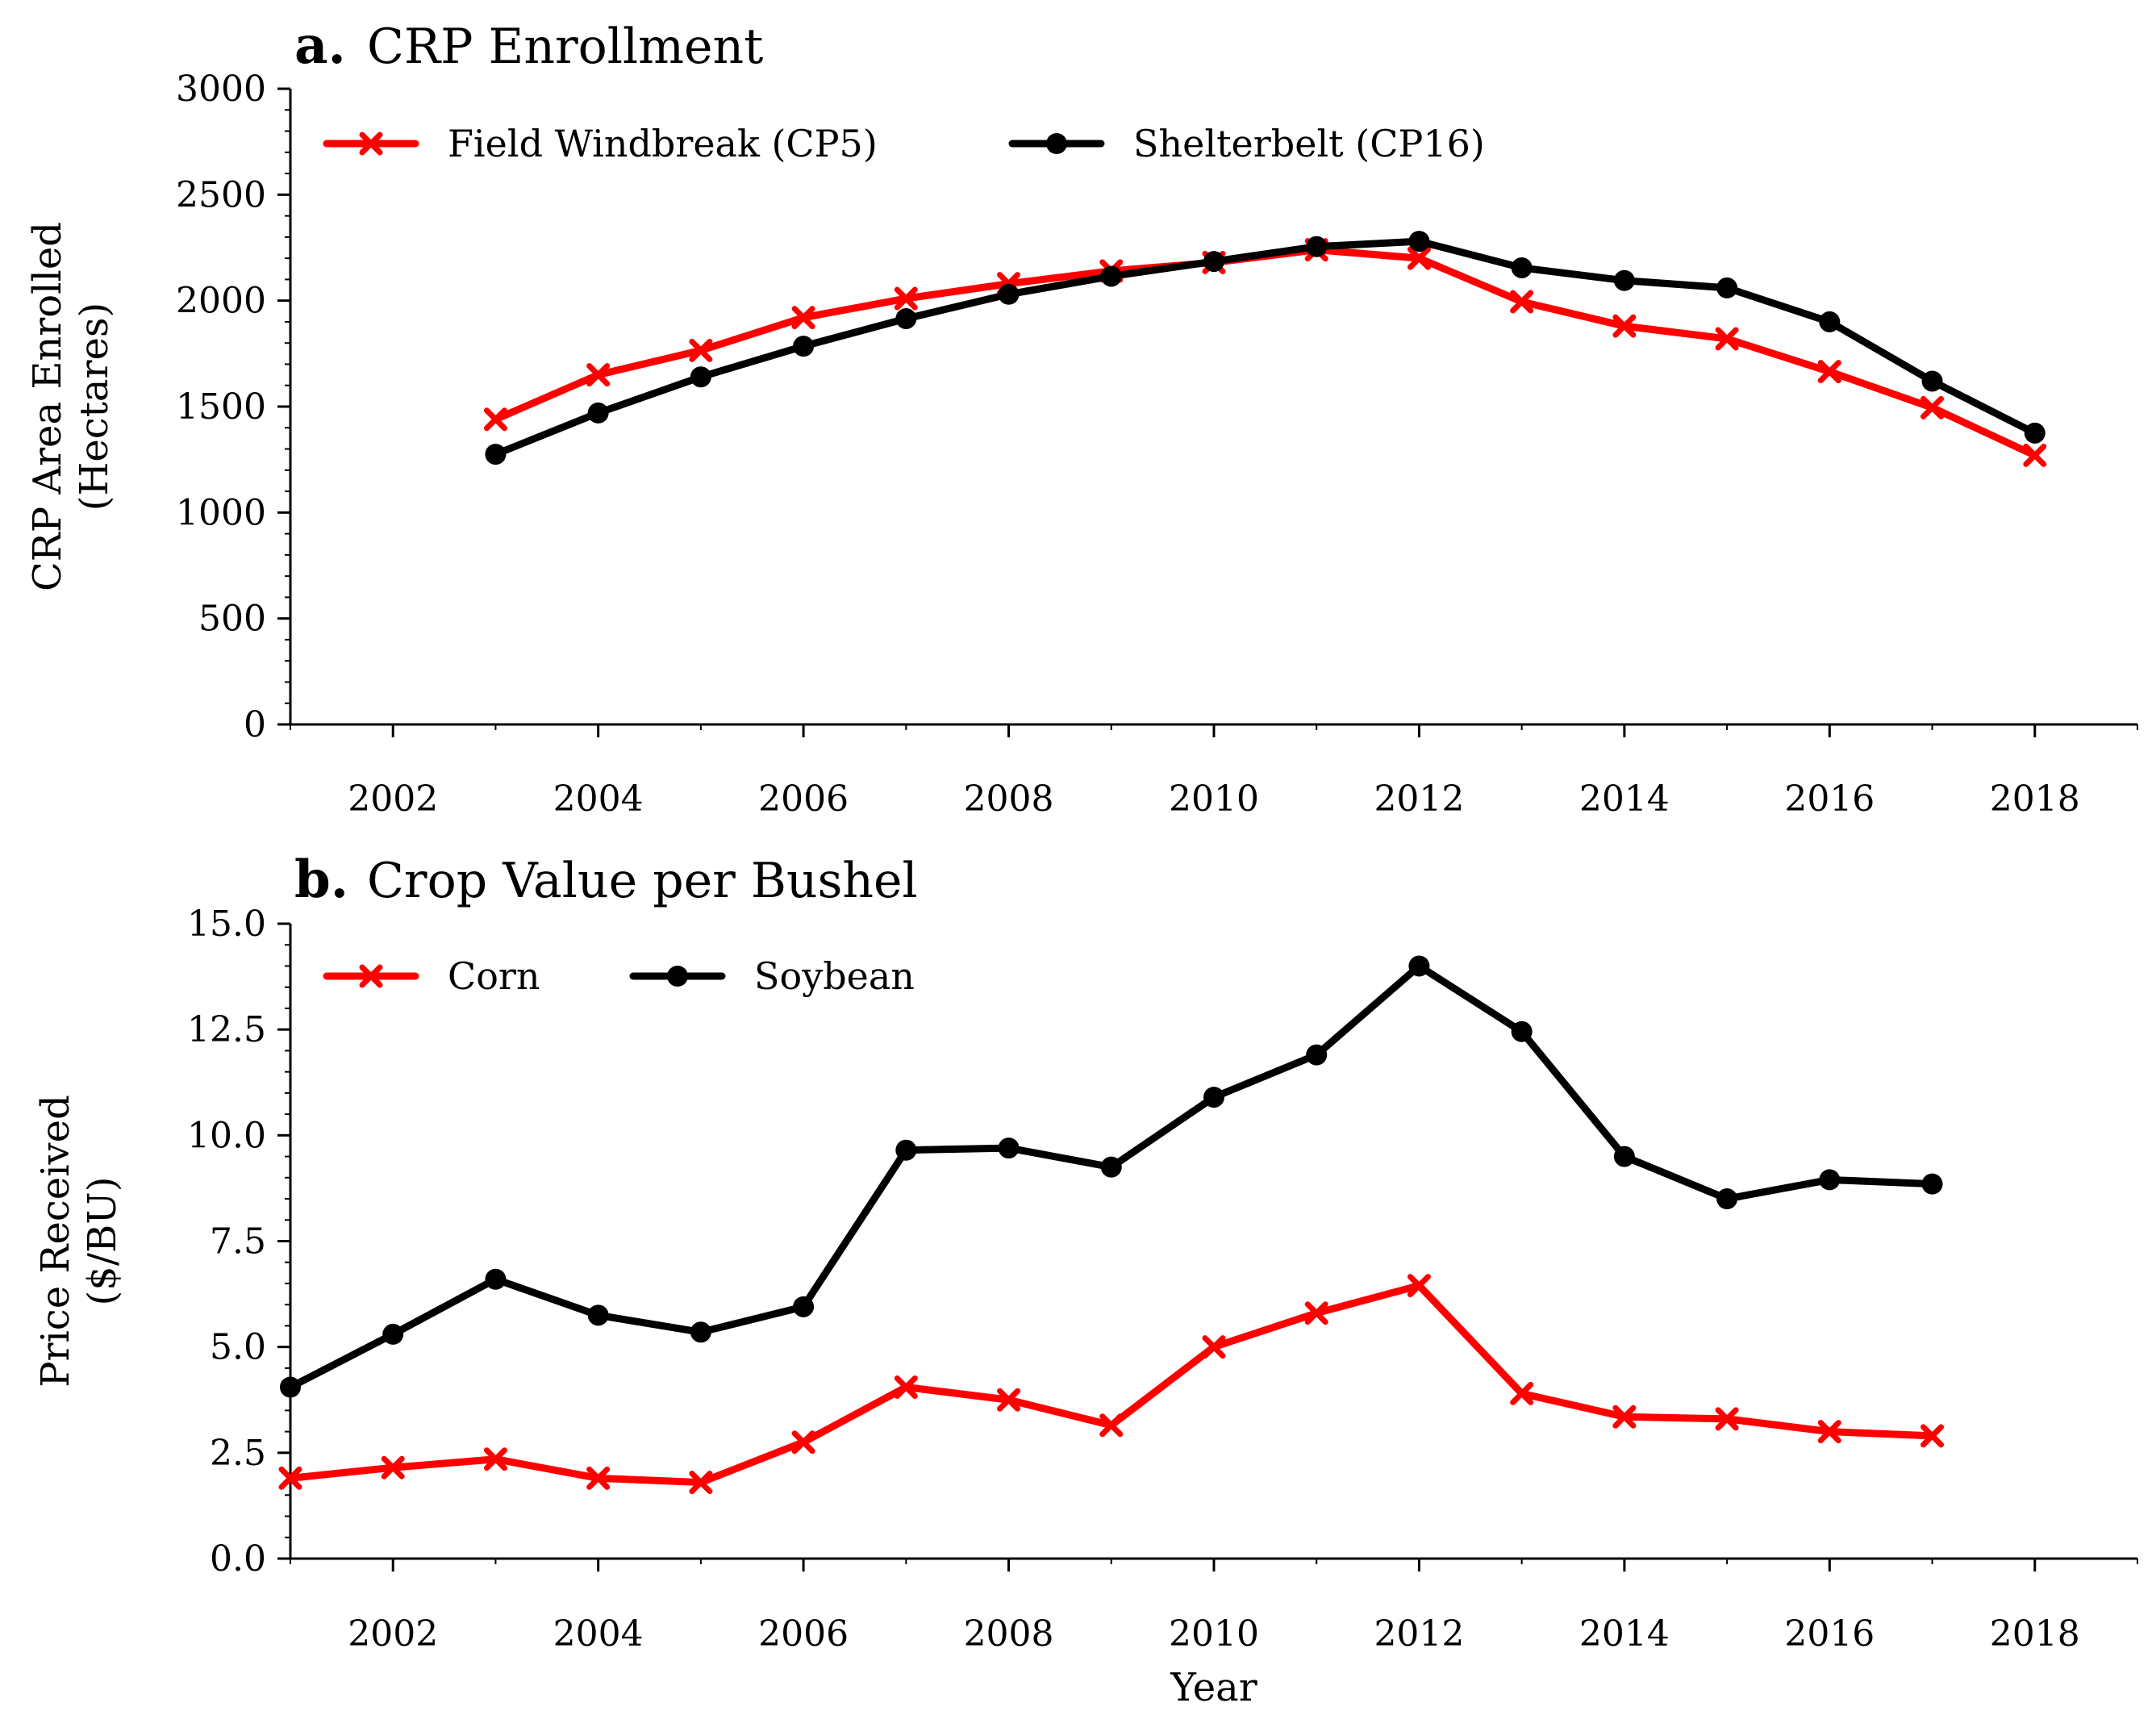  Describe the element at coordinates (71, 406) in the screenshot. I see `y-axis-title: CRP Area Enrolled(Hectares)` at that location.